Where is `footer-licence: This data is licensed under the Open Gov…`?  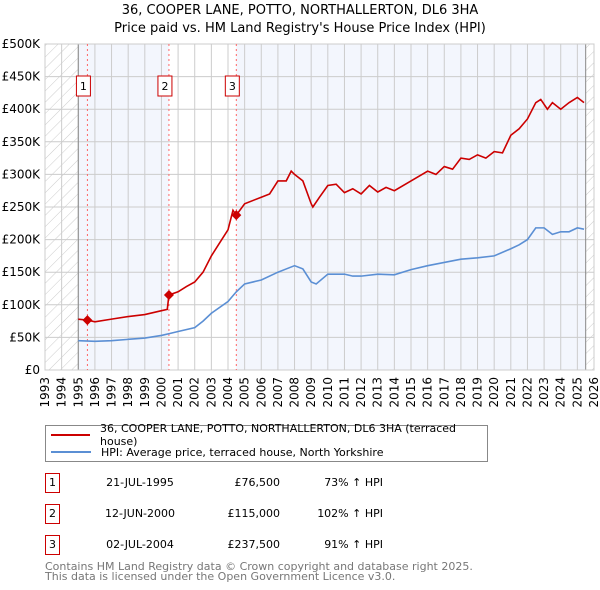
footer-licence: This data is licensed under the Open Gov… is located at coordinates (220, 576).